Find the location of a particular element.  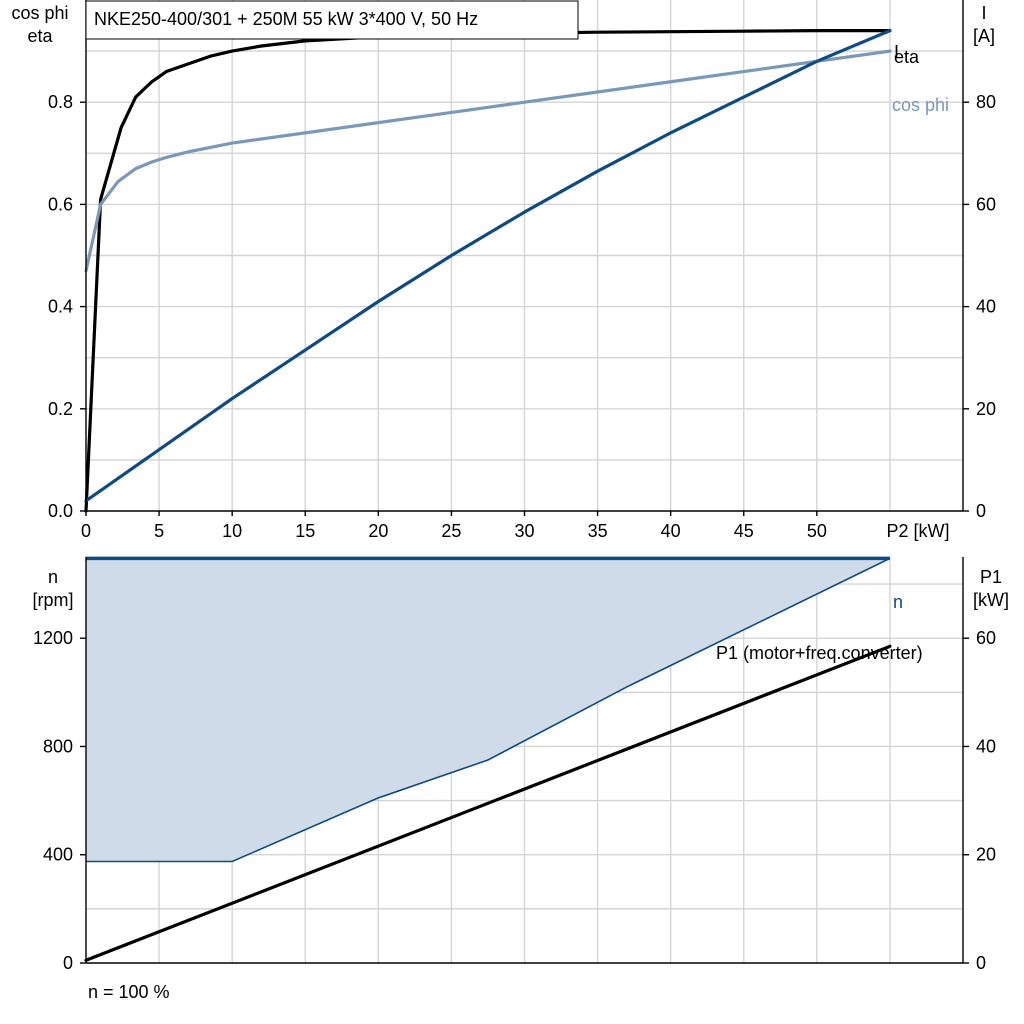

series-label-cos-phi: cos phi is located at coordinates (920, 105).